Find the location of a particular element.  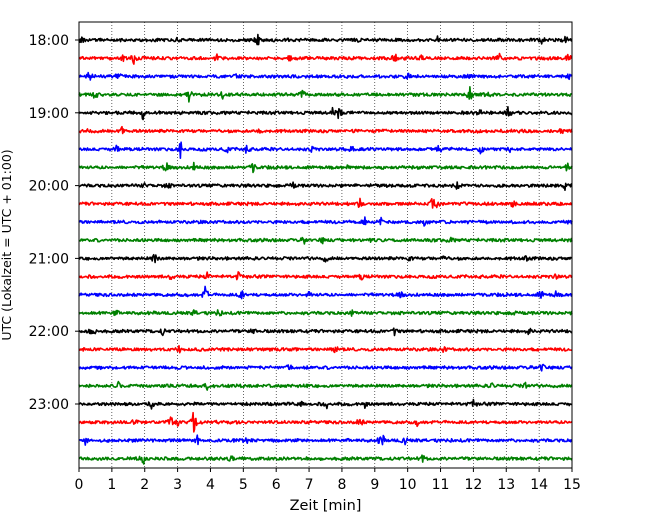

x-tick-label: 6 is located at coordinates (276, 485).